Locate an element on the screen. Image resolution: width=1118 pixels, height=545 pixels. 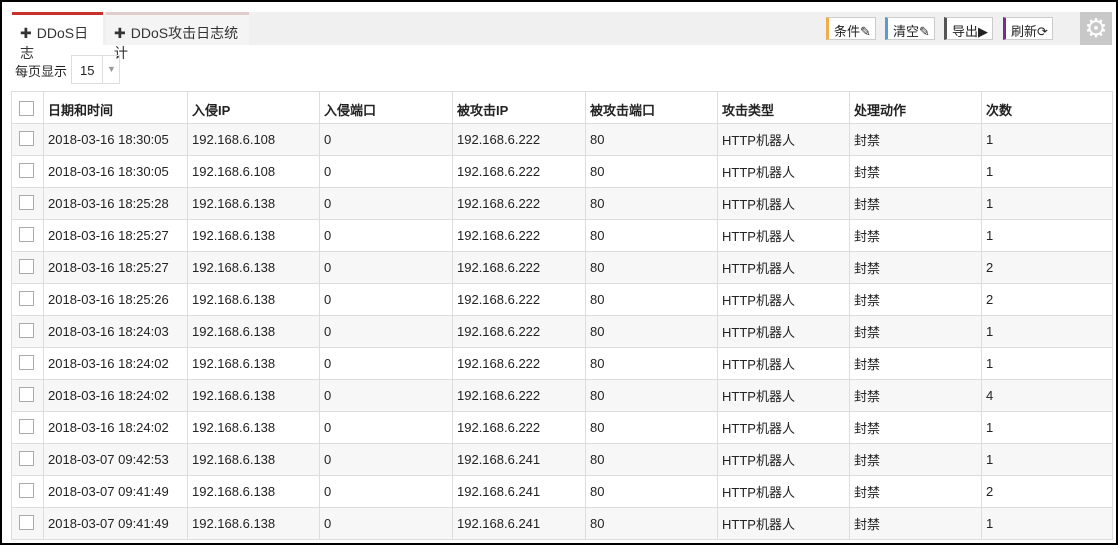
tab-ddos-stats: ✚ DDoS攻击日志统计 is located at coordinates (177, 36).